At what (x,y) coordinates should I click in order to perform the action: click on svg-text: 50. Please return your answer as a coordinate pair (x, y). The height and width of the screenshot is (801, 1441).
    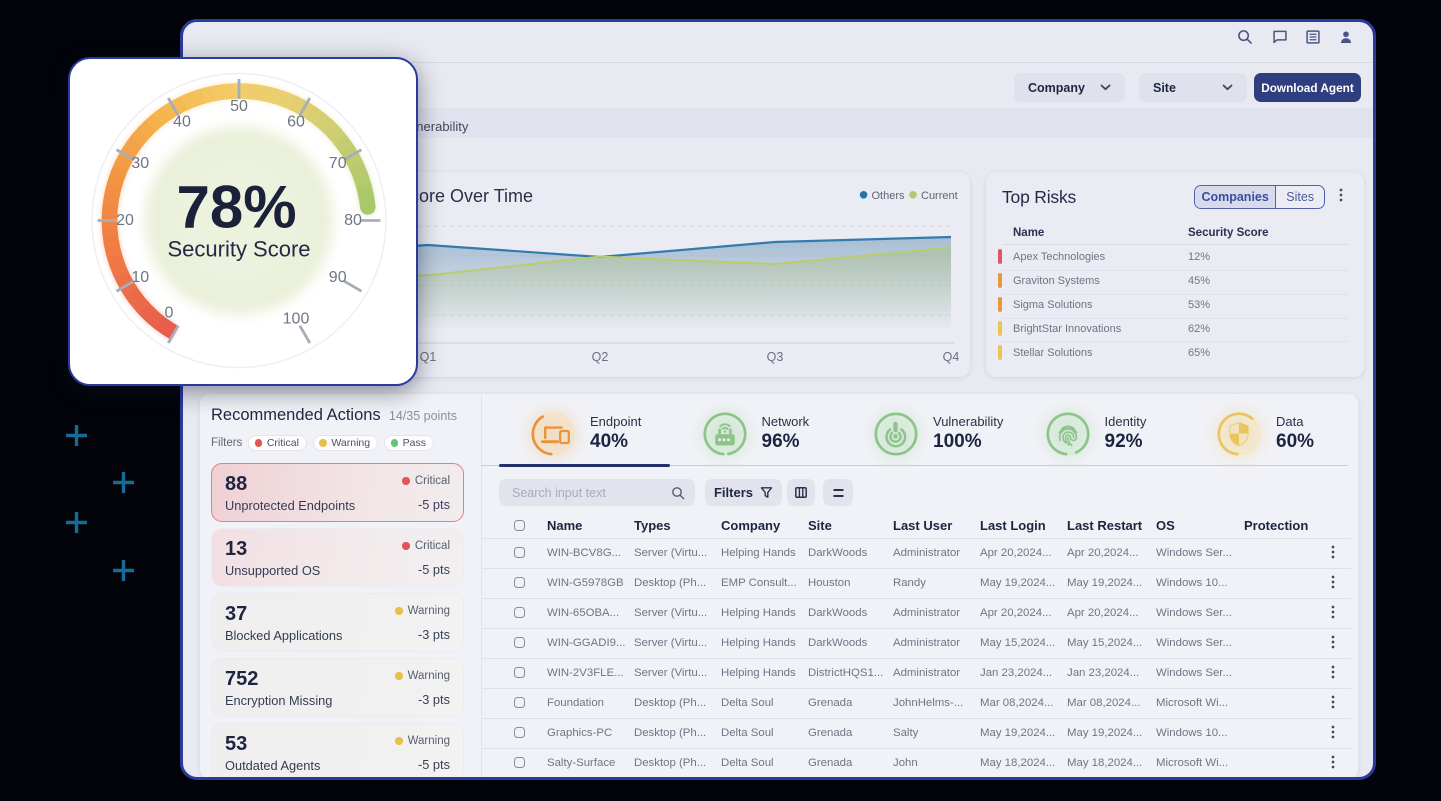
    Looking at the image, I should click on (239, 106).